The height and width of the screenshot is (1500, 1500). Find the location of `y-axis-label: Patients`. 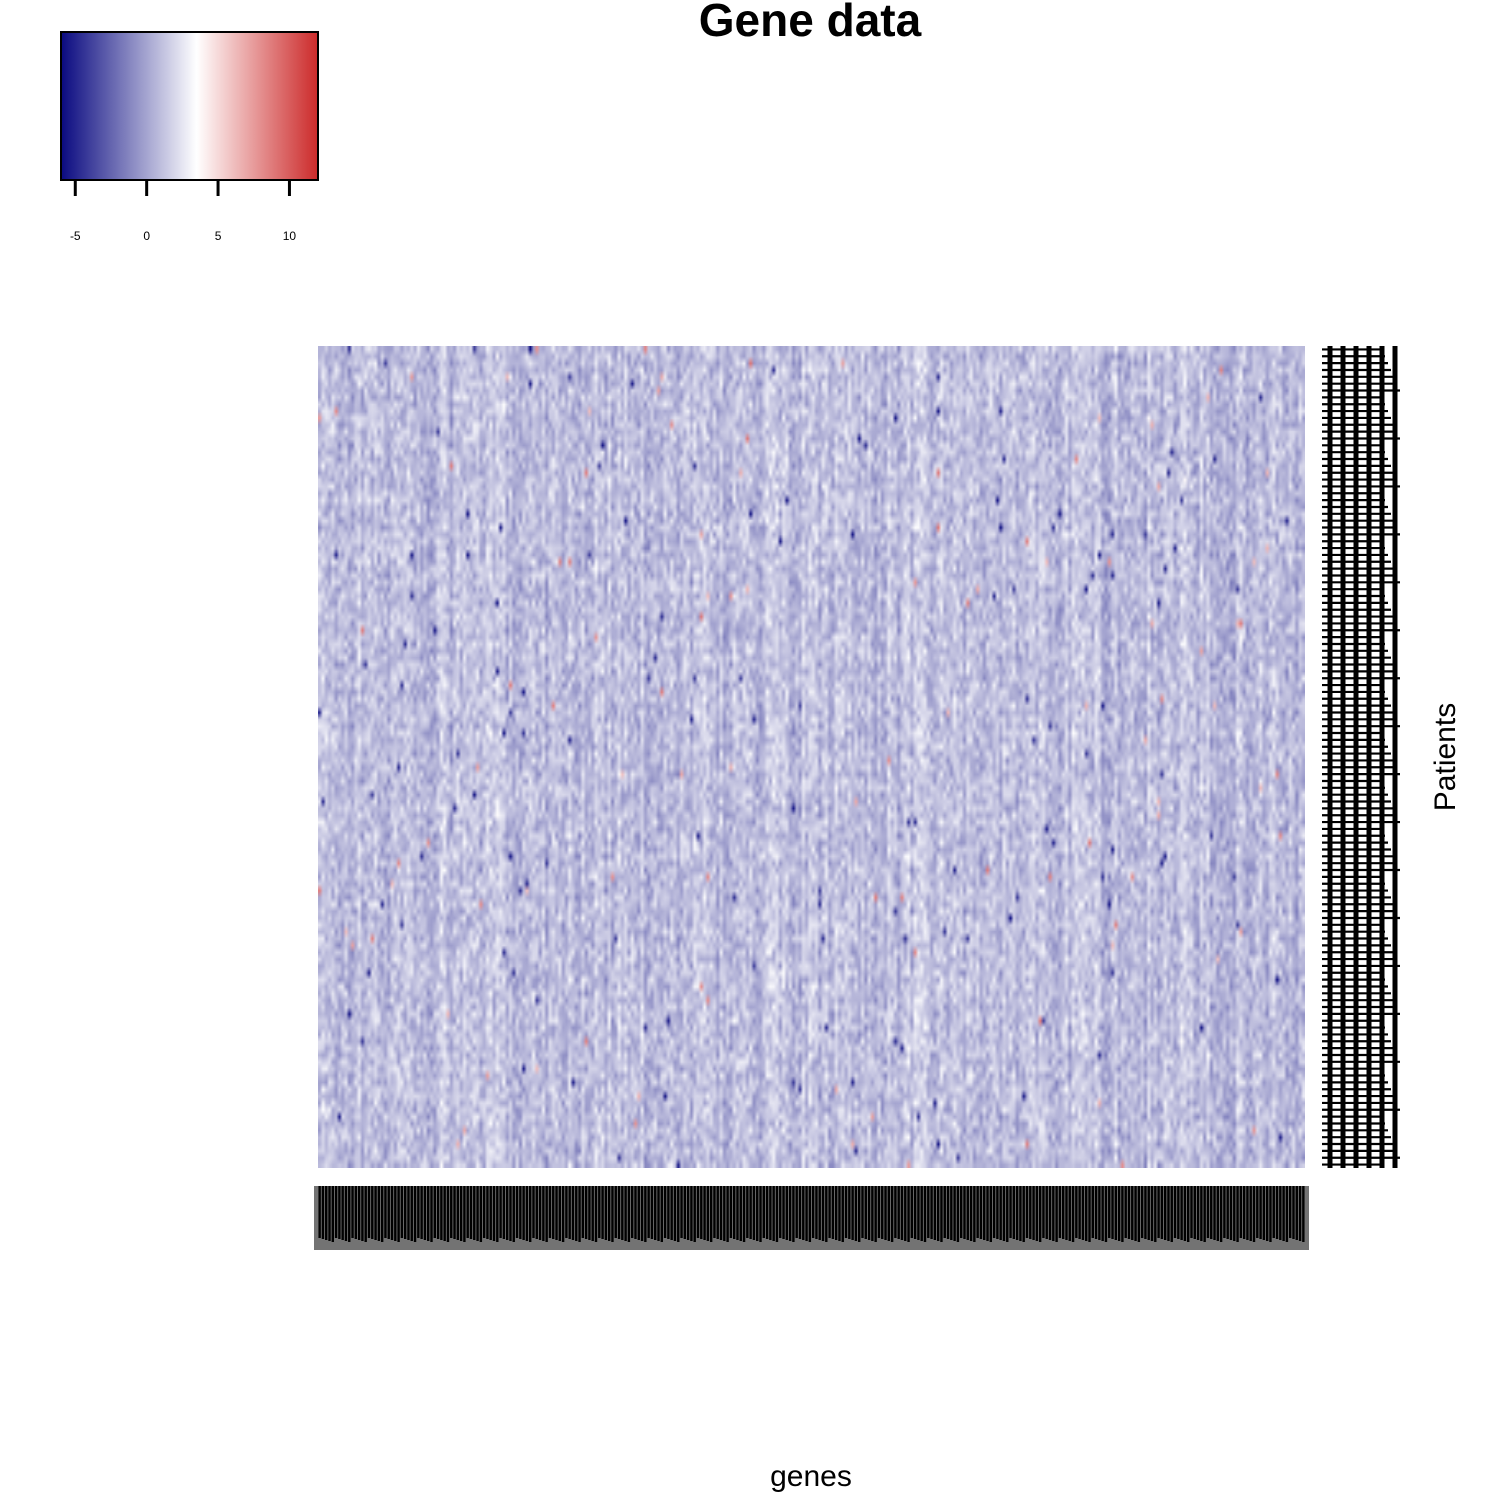

y-axis-label: Patients is located at coordinates (1445, 757).